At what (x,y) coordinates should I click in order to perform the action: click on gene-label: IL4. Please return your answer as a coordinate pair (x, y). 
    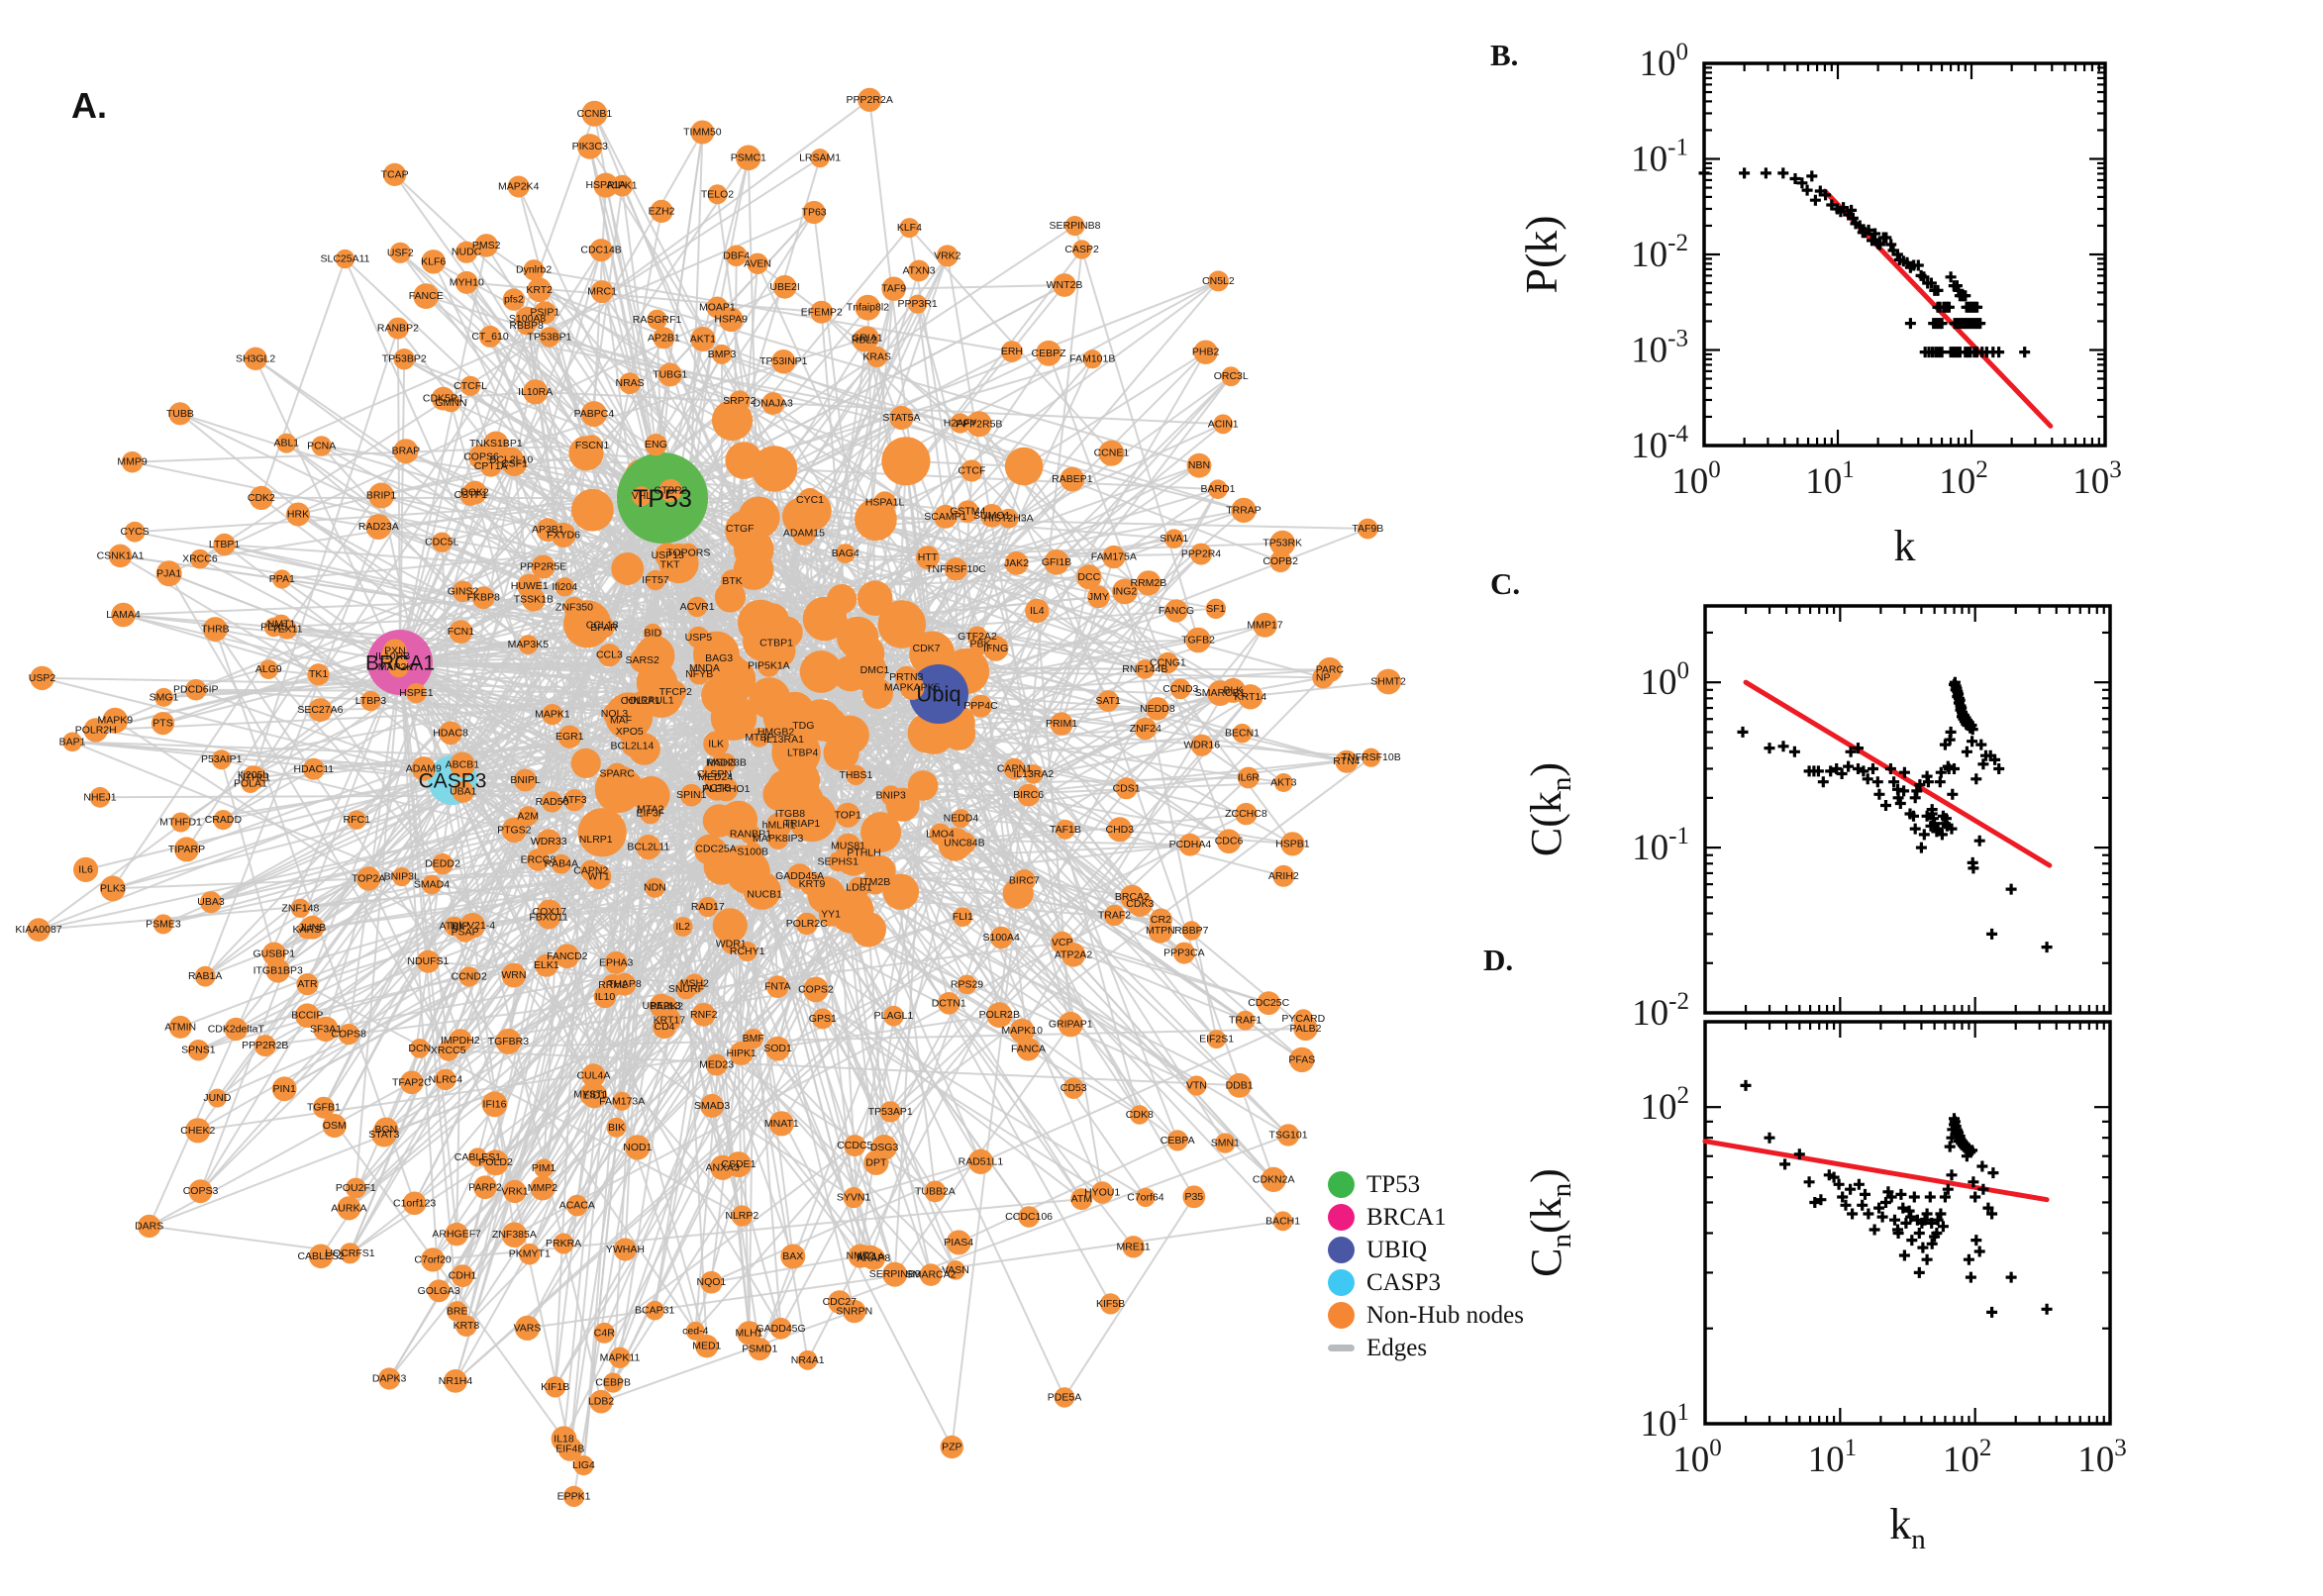
    Looking at the image, I should click on (1037, 611).